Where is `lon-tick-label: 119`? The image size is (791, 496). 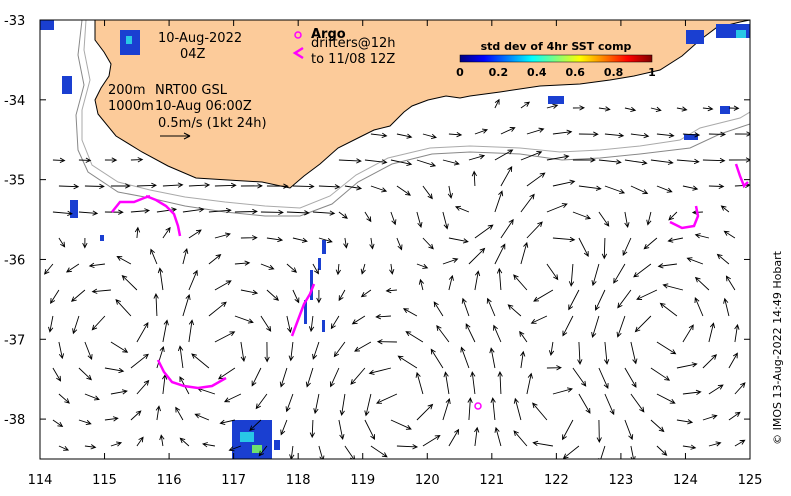
lon-tick-label: 119 is located at coordinates (362, 480).